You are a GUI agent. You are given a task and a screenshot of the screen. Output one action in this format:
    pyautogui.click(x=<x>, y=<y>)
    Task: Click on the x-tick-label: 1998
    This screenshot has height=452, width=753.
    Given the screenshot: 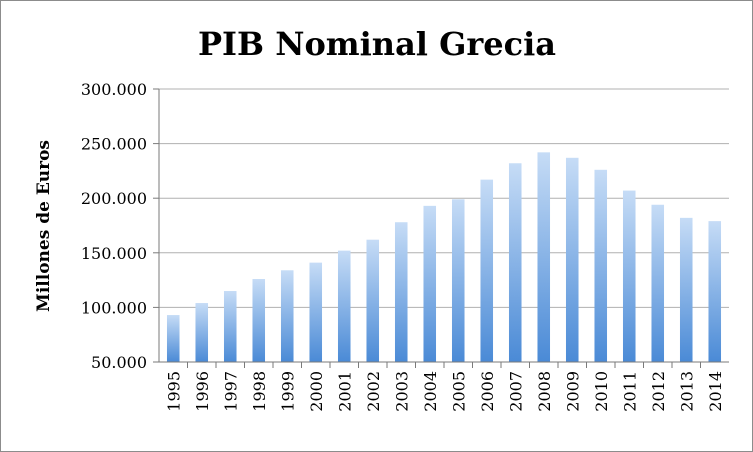 What is the action you would take?
    pyautogui.click(x=259, y=391)
    